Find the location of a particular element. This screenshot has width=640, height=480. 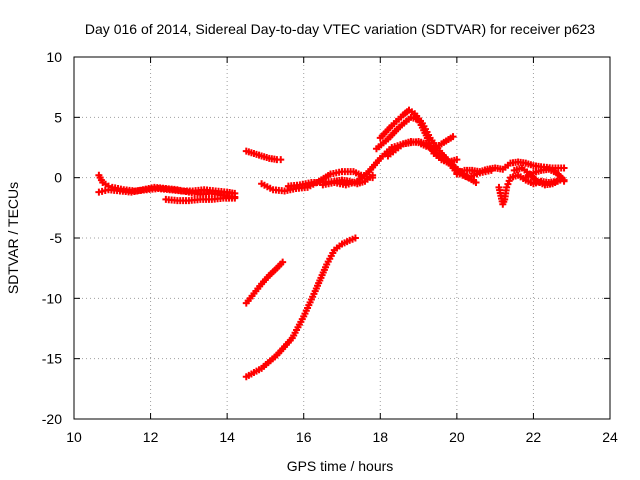

y-tick-label: 5 is located at coordinates (58, 117).